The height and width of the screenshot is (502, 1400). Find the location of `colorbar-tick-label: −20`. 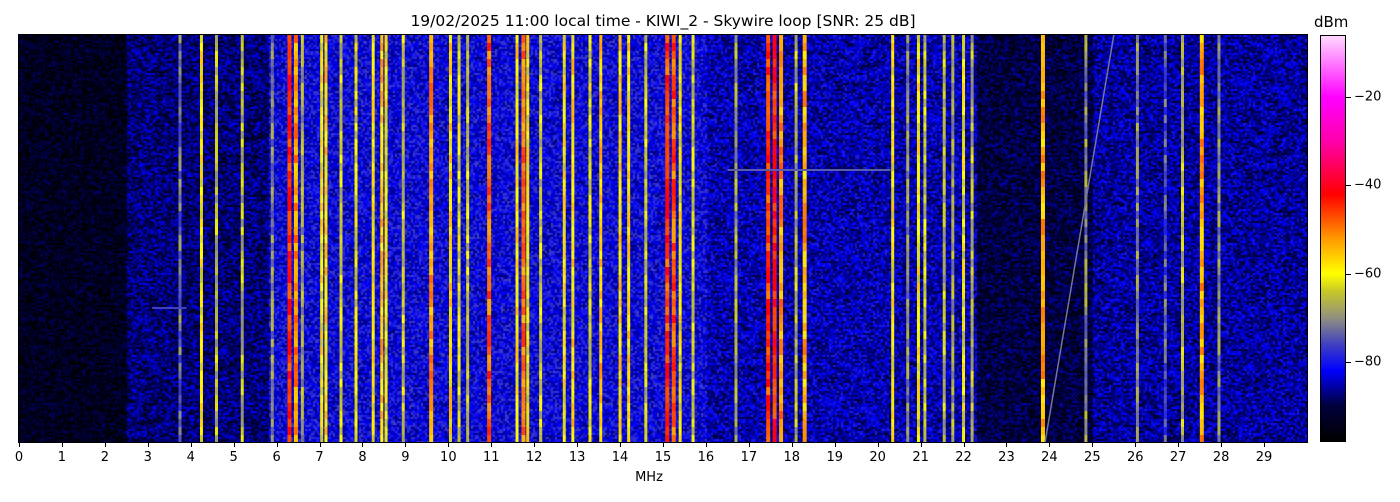

colorbar-tick-label: −20 is located at coordinates (1368, 97).